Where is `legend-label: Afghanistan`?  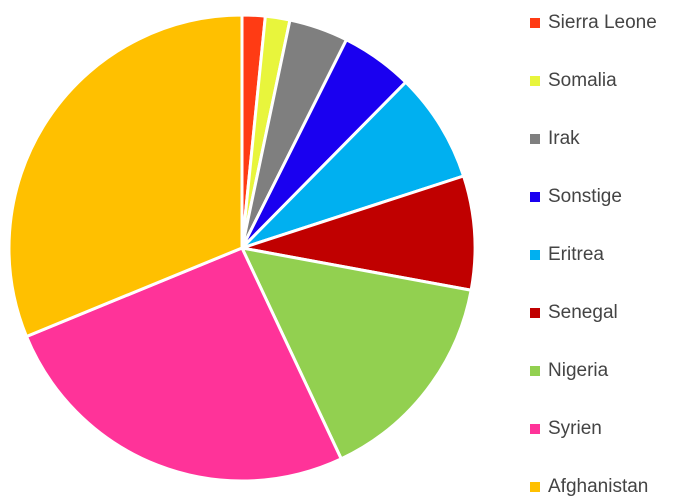
legend-label: Afghanistan is located at coordinates (598, 486).